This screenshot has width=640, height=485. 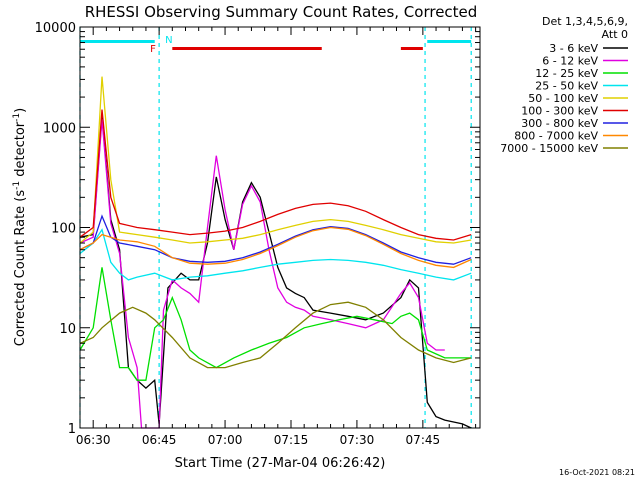 I want to click on y-axis-label-mid: detector, so click(x=20, y=151).